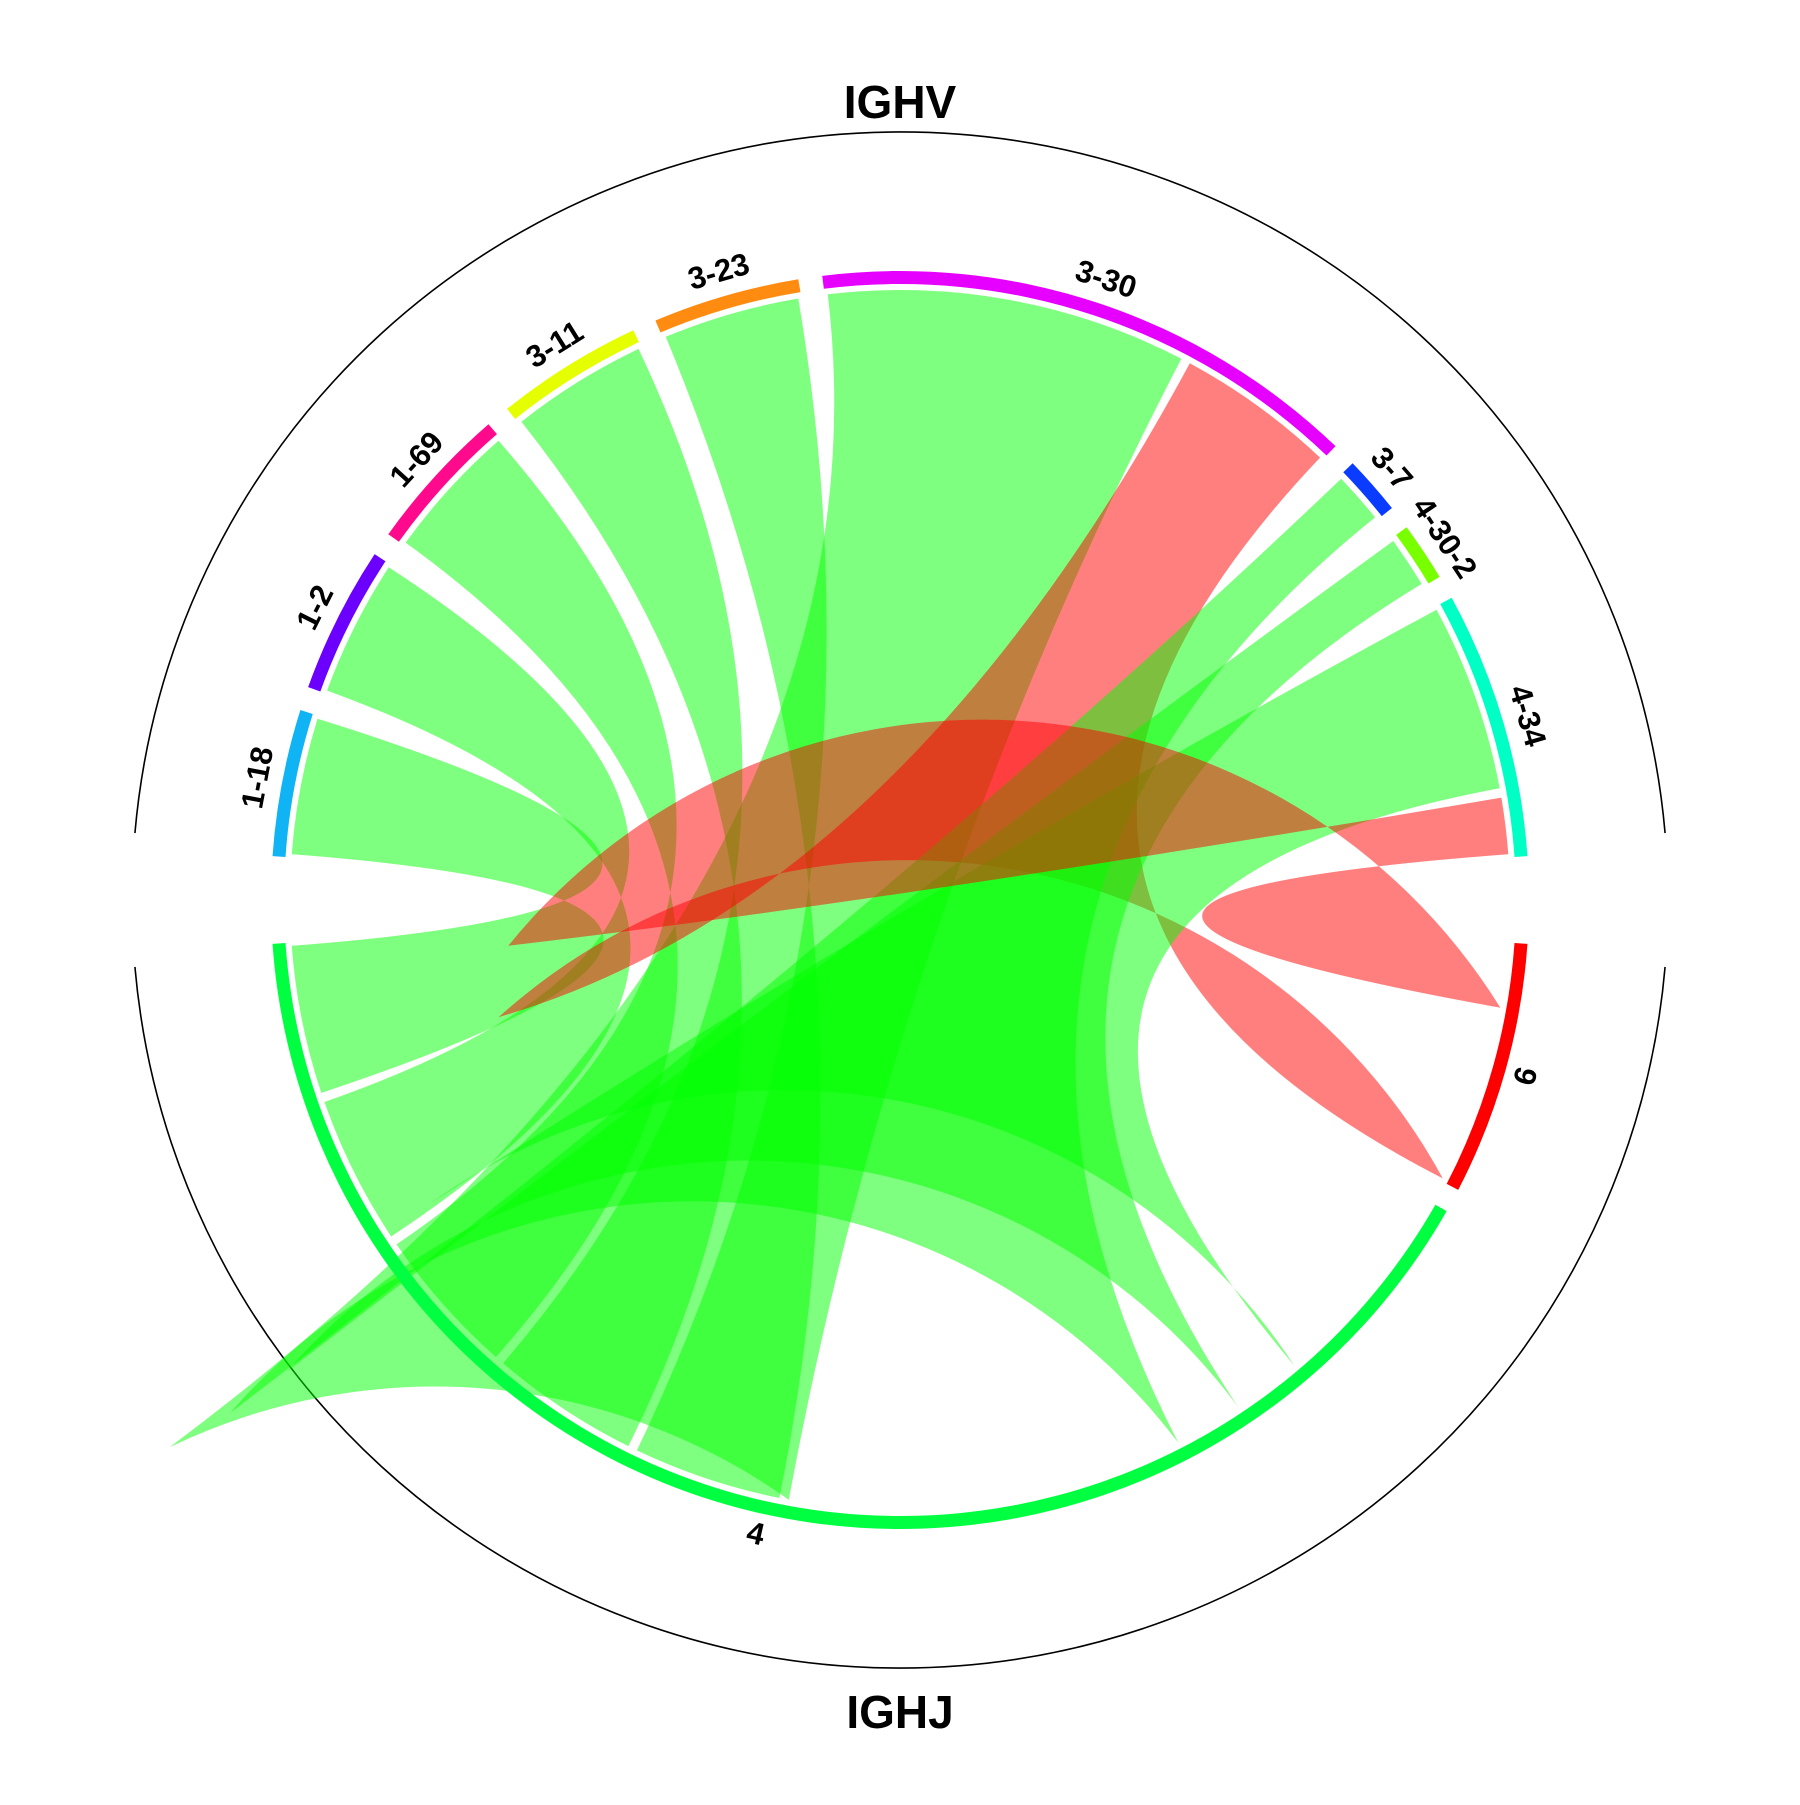  What do you see at coordinates (718, 271) in the screenshot?
I see `segment-label-3-23: 3-23` at bounding box center [718, 271].